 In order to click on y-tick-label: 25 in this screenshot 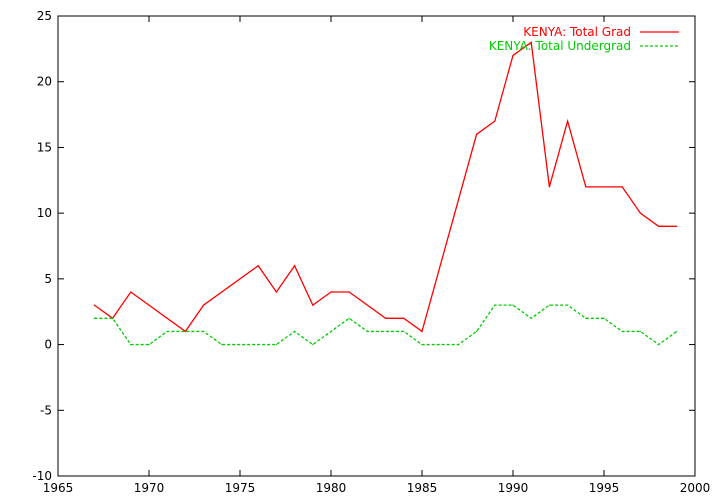, I will do `click(44, 16)`.